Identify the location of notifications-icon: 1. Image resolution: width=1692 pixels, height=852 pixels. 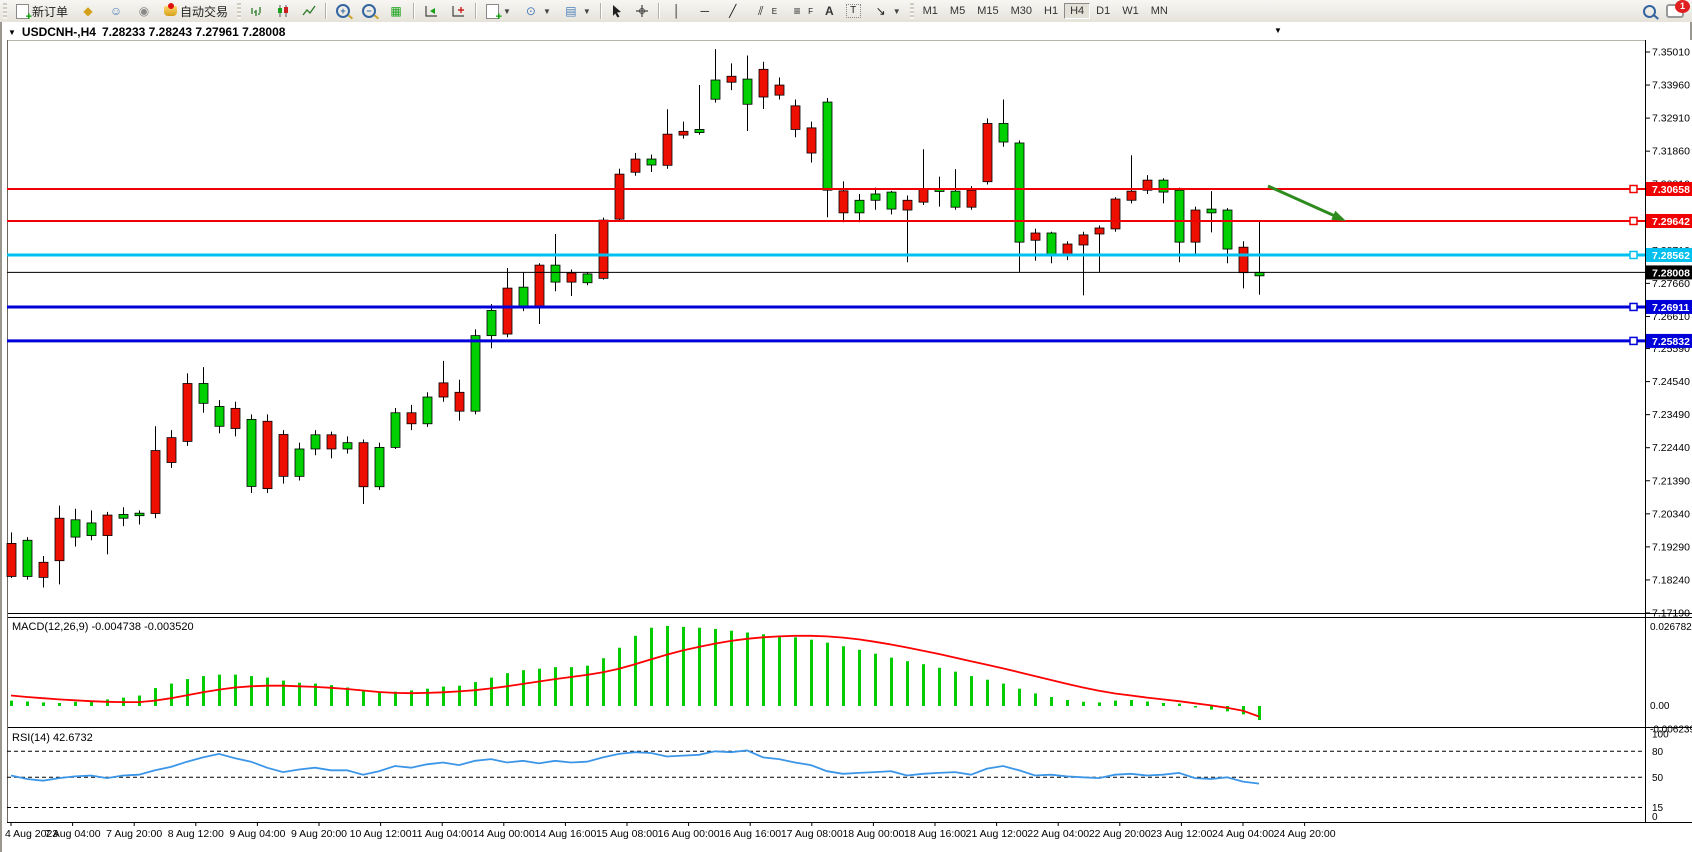
(1678, 9).